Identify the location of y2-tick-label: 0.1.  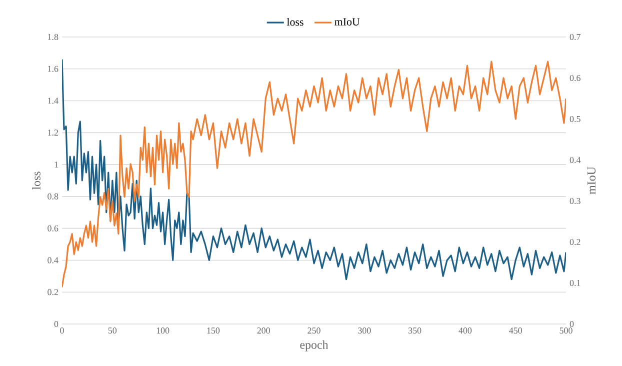
(575, 283).